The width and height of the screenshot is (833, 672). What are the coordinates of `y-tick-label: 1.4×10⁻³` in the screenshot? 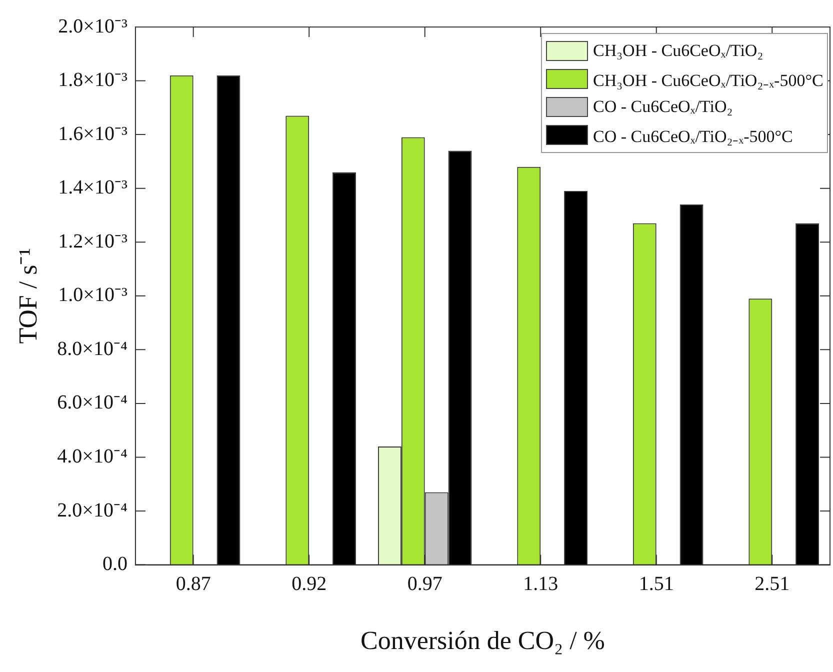 It's located at (93, 187).